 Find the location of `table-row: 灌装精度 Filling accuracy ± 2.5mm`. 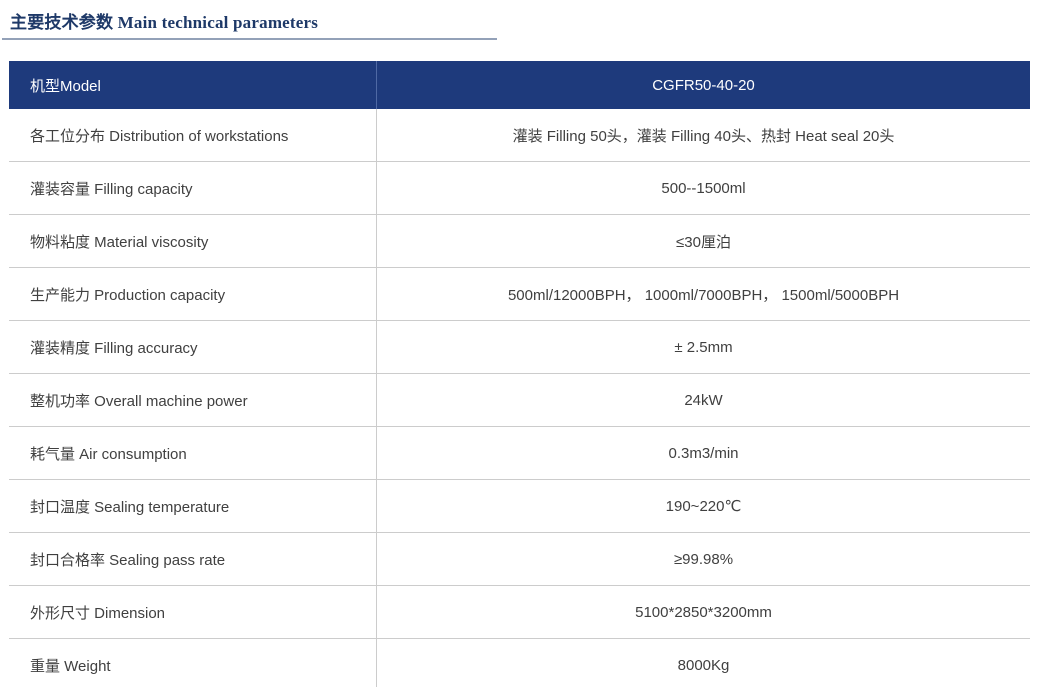

table-row: 灌装精度 Filling accuracy ± 2.5mm is located at coordinates (519, 347).